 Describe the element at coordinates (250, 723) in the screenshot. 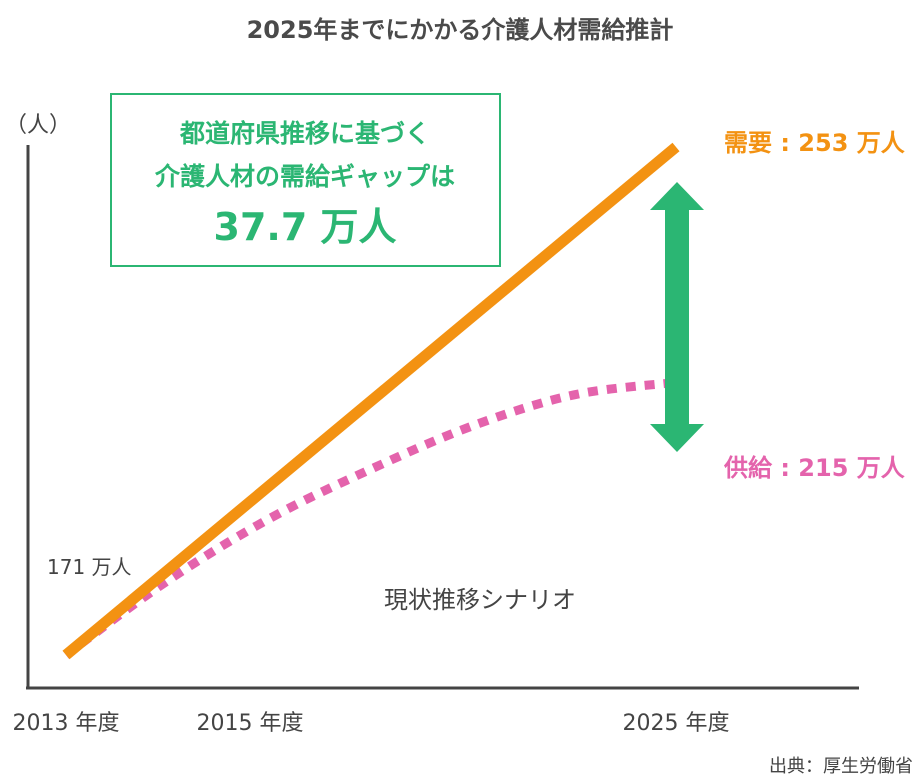

I see `x-tick-label-2015: 2015 年度` at that location.